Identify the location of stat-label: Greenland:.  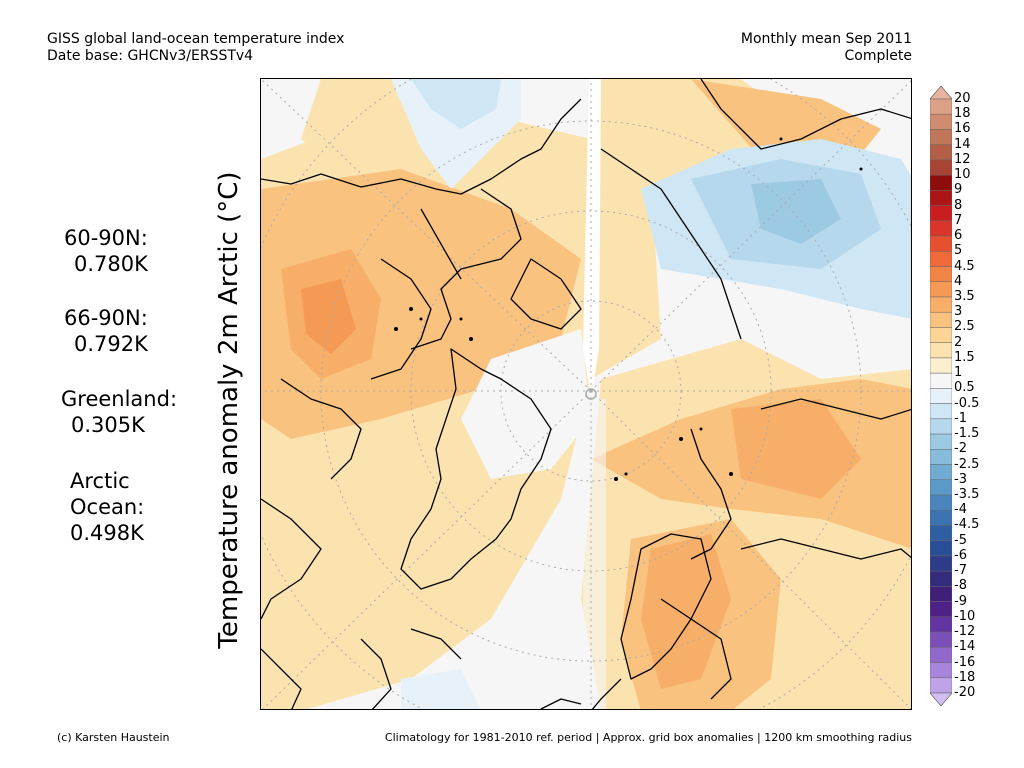
(119, 399).